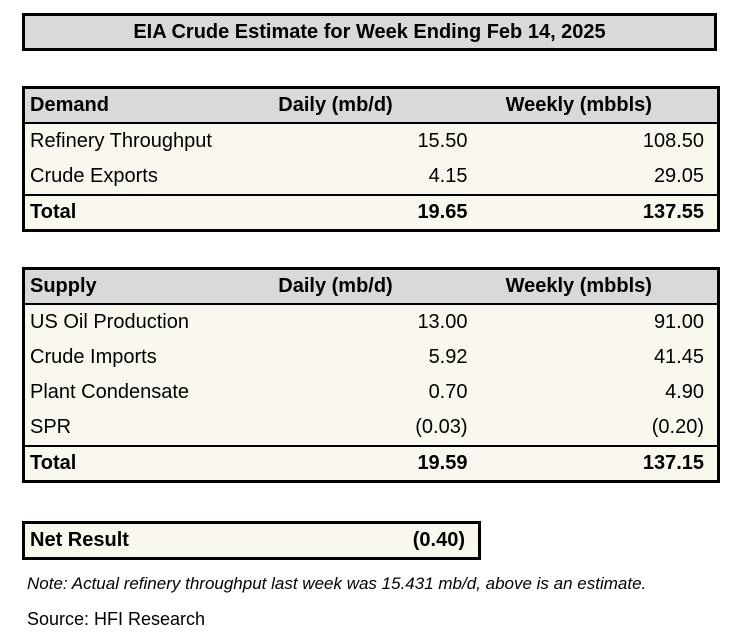  What do you see at coordinates (438, 540) in the screenshot?
I see `net-result-value: (0.40)` at bounding box center [438, 540].